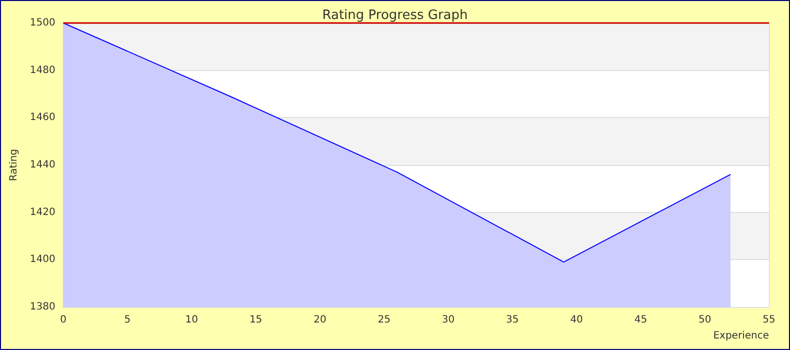 The image size is (790, 350). What do you see at coordinates (384, 320) in the screenshot?
I see `x-tick-label: 25` at bounding box center [384, 320].